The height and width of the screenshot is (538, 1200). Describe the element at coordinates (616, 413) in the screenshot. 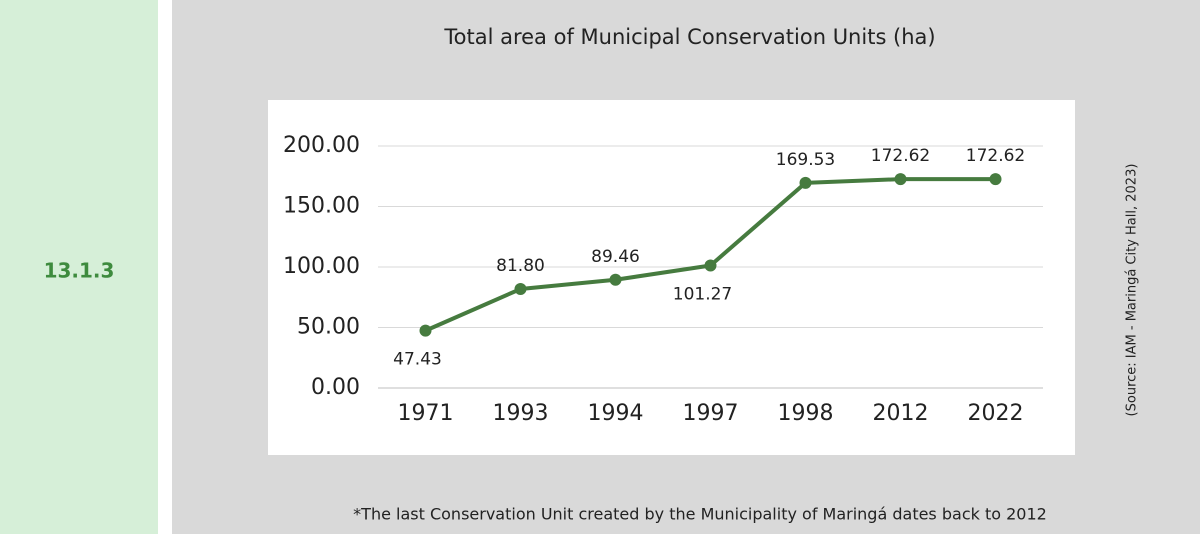

I see `x-tick-label: 1994` at that location.